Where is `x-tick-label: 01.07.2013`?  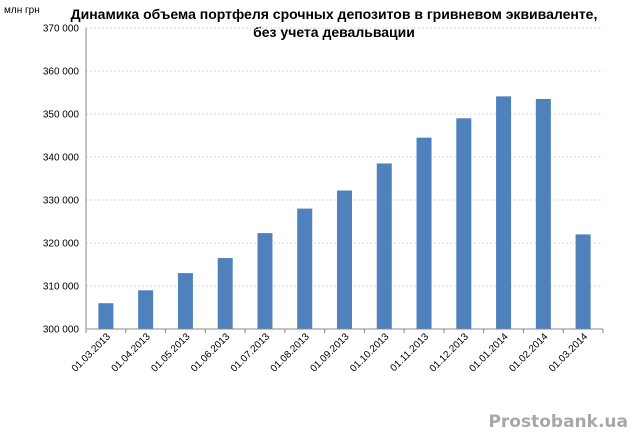 x-tick-label: 01.07.2013 is located at coordinates (250, 352).